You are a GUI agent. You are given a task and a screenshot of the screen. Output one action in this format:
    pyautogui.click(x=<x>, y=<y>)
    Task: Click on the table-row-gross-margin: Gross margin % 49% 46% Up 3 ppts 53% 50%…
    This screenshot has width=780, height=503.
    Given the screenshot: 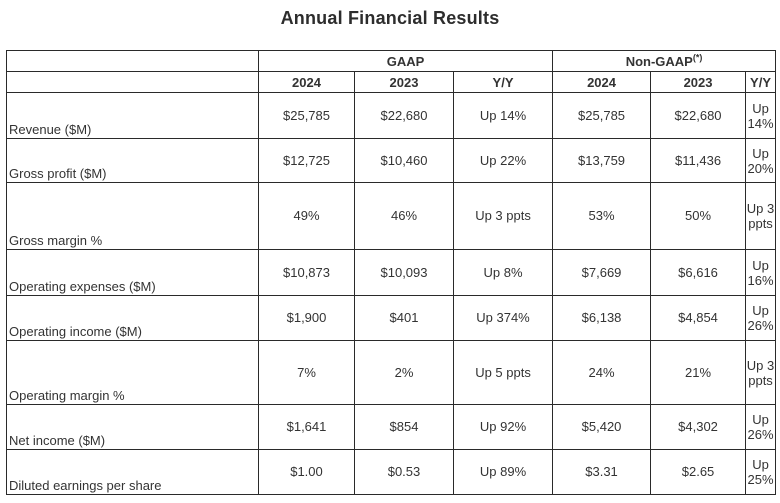 What is the action you would take?
    pyautogui.click(x=391, y=216)
    